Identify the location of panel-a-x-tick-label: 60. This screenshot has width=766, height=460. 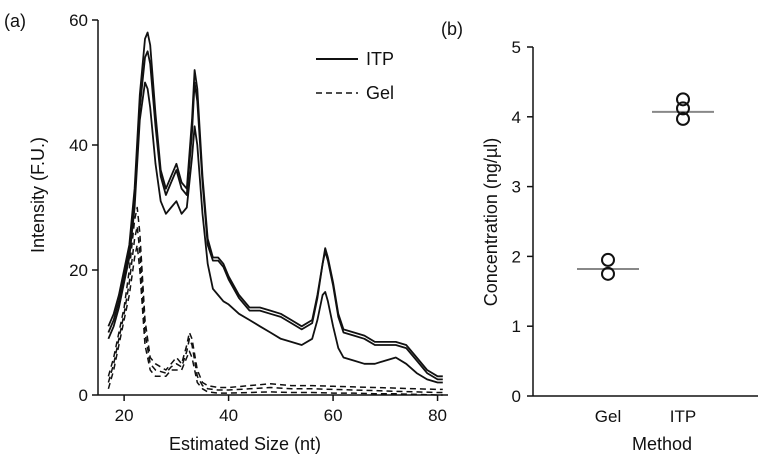
(333, 415).